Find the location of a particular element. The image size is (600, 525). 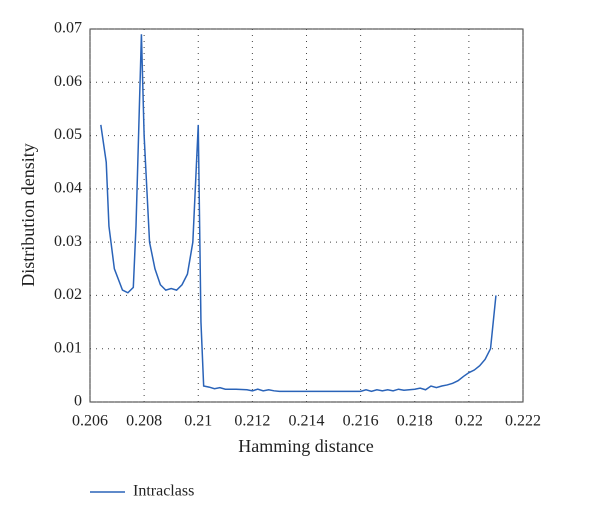

x-tick-label: 0.21 is located at coordinates (198, 421).